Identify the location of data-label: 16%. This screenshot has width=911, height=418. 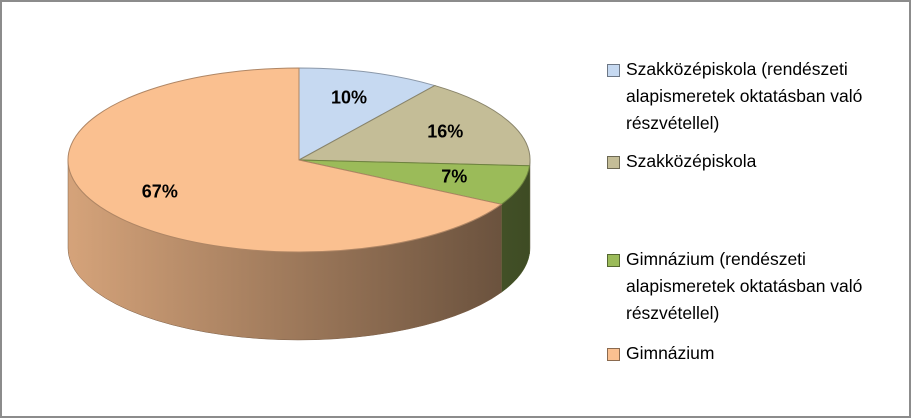
(445, 131).